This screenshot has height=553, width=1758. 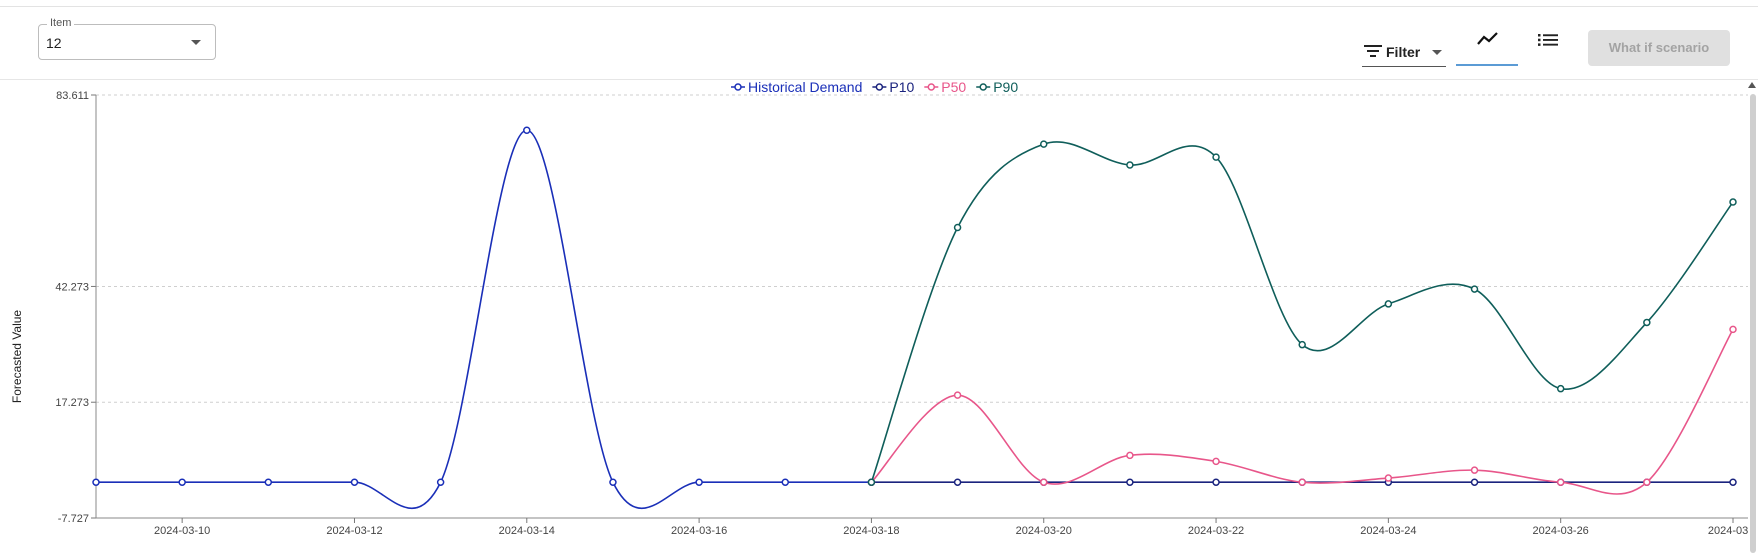 I want to click on x-tick-label: 2024-03-18, so click(x=871, y=531).